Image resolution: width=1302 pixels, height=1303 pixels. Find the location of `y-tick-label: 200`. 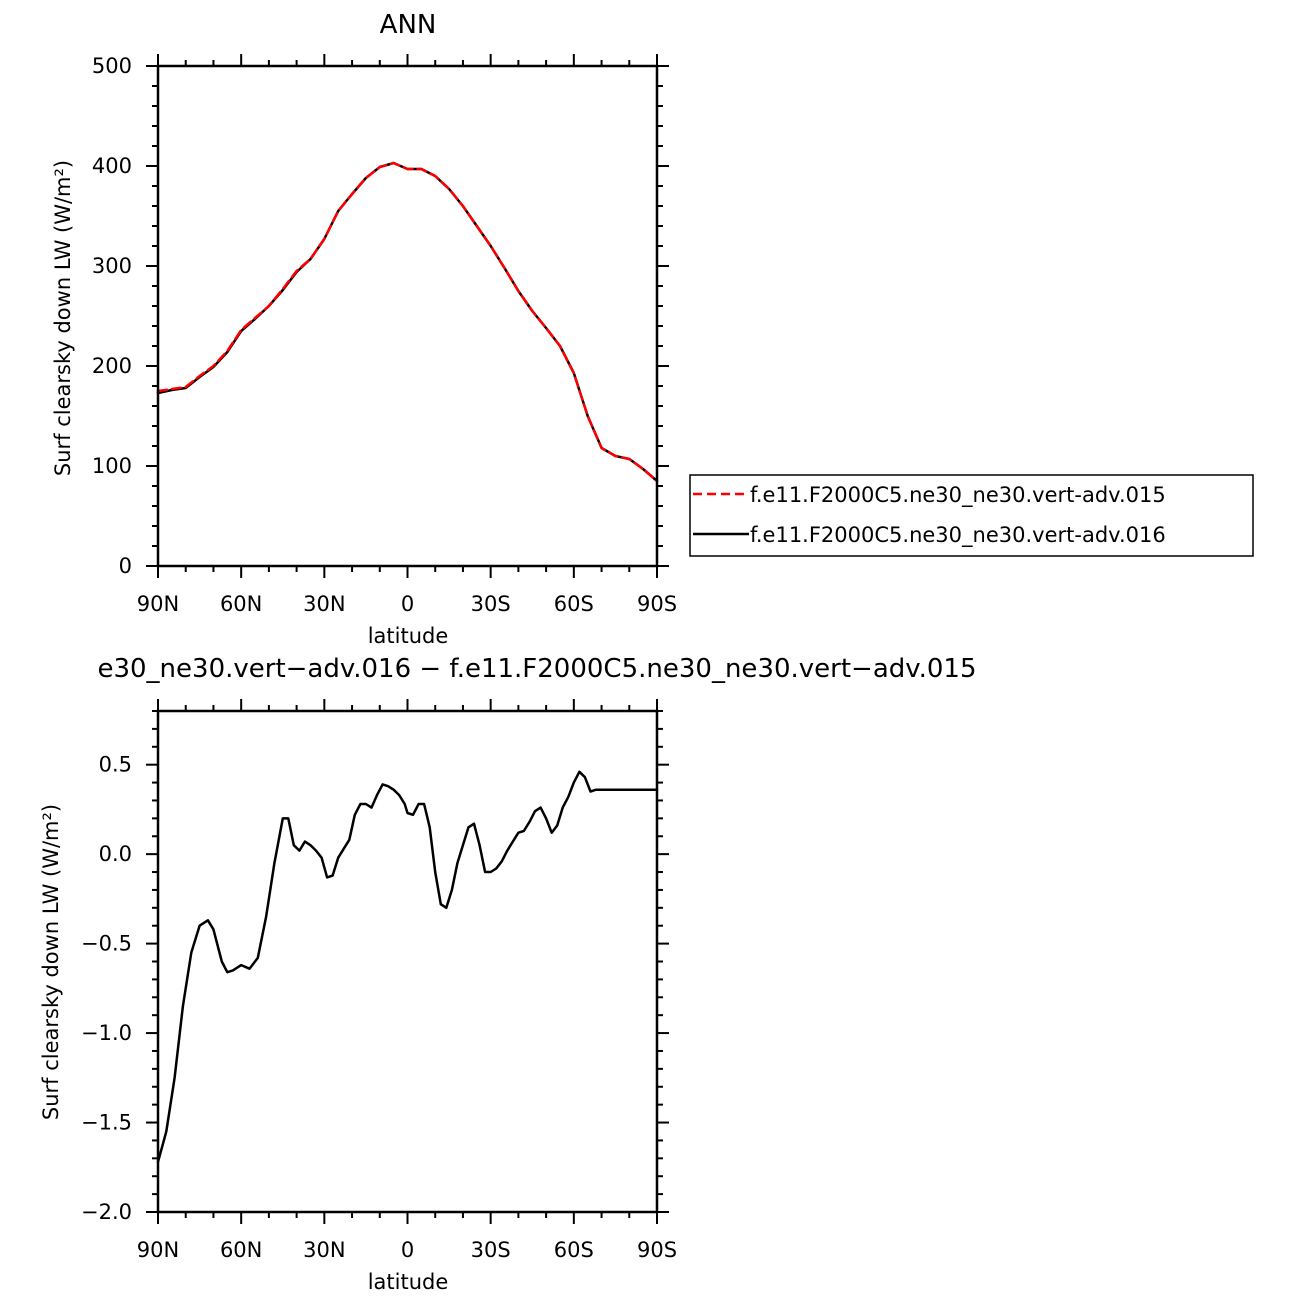

y-tick-label: 200 is located at coordinates (112, 366).